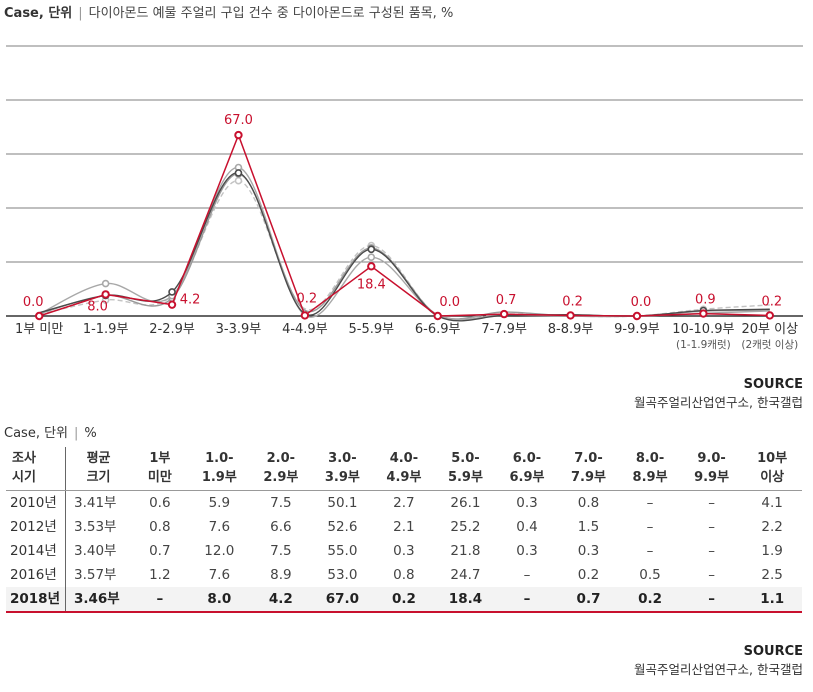 This screenshot has width=813, height=692. Describe the element at coordinates (36, 527) in the screenshot. I see `table-year-cell: 2012년` at that location.